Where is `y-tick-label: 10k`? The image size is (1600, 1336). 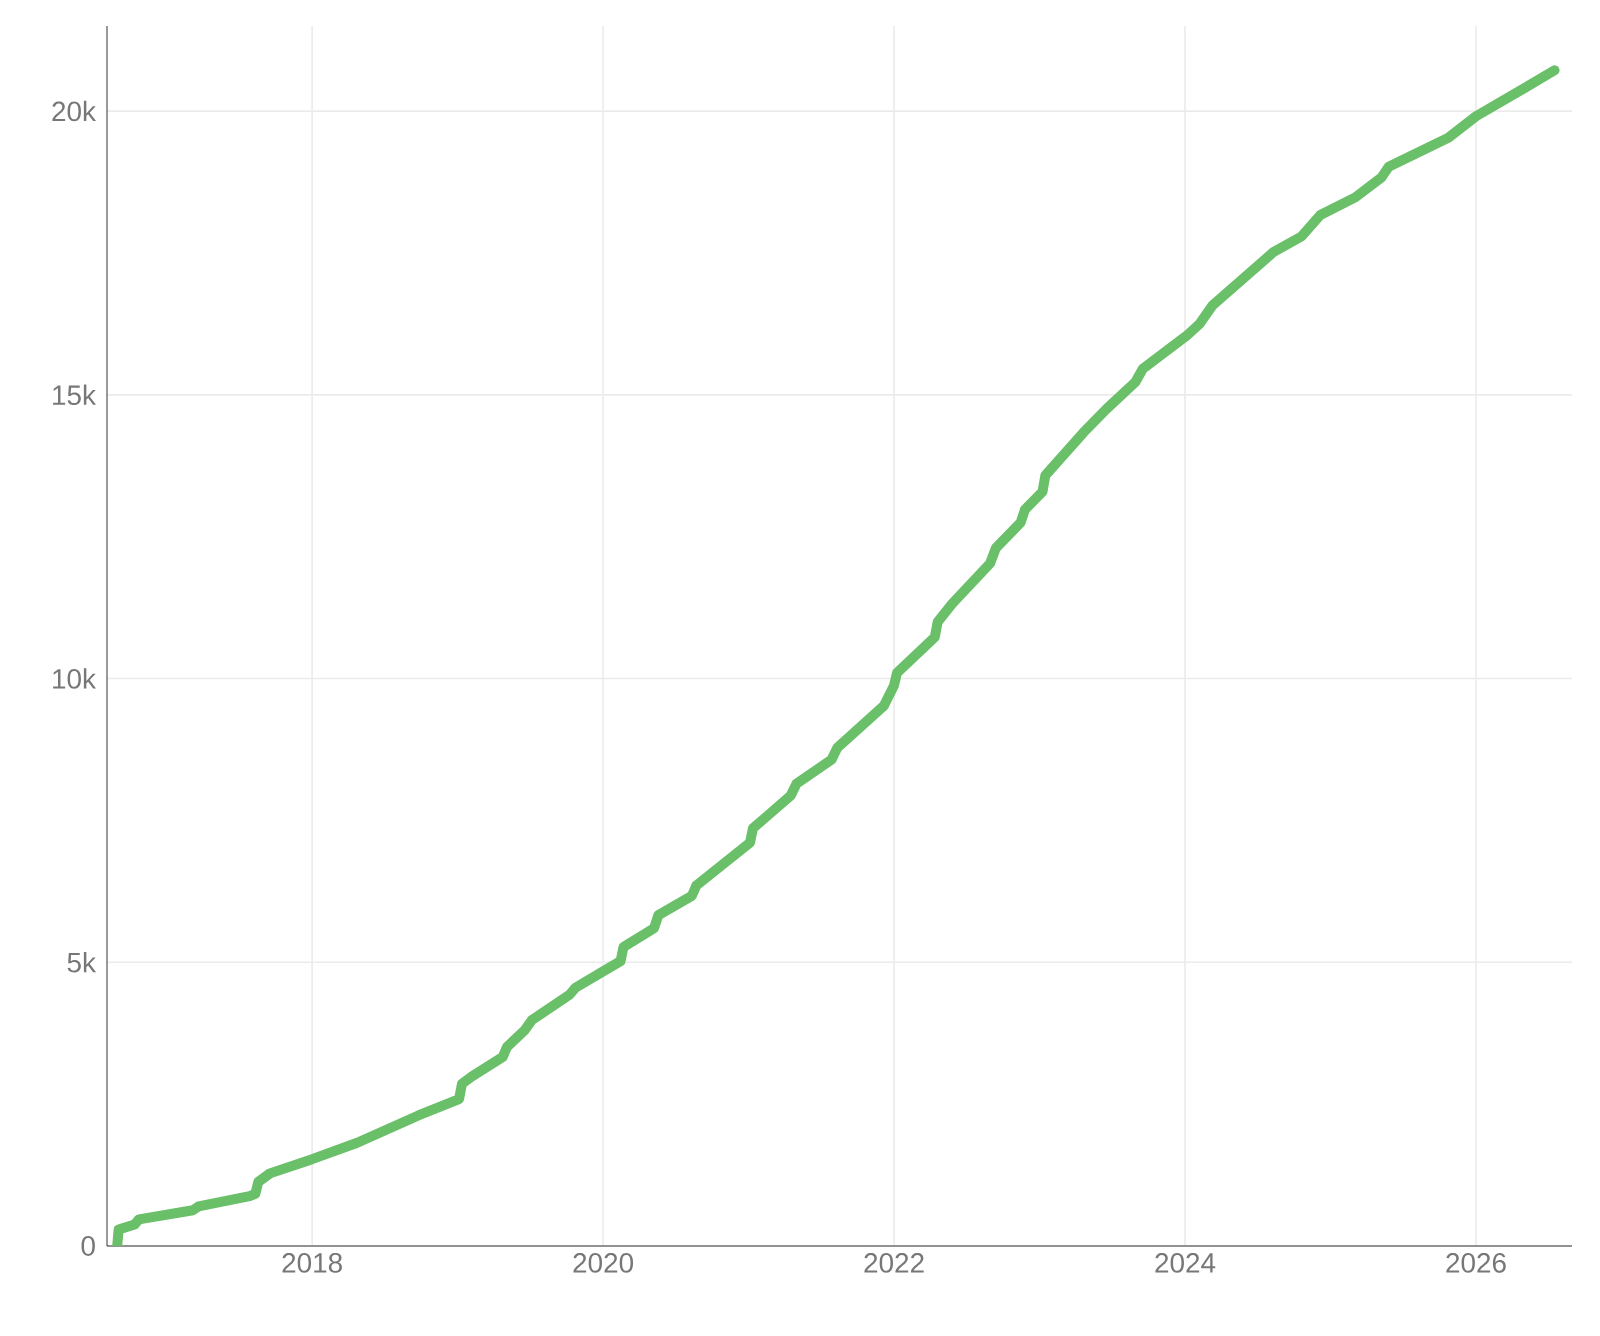
y-tick-label: 10k is located at coordinates (74, 678).